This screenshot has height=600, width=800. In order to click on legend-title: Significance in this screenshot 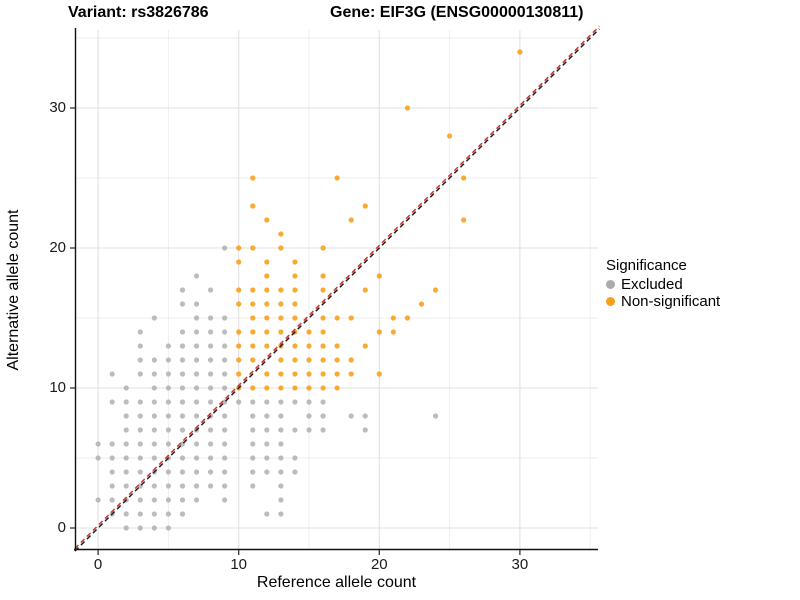, I will do `click(646, 265)`.